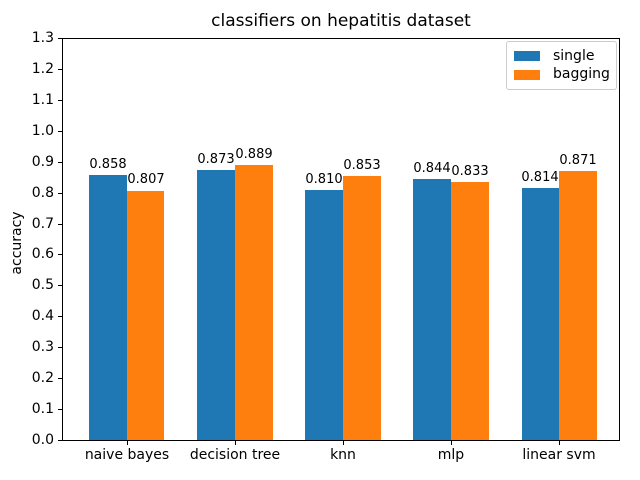 The height and width of the screenshot is (480, 640). Describe the element at coordinates (42, 131) in the screenshot. I see `y-tick-label: 1.0` at that location.